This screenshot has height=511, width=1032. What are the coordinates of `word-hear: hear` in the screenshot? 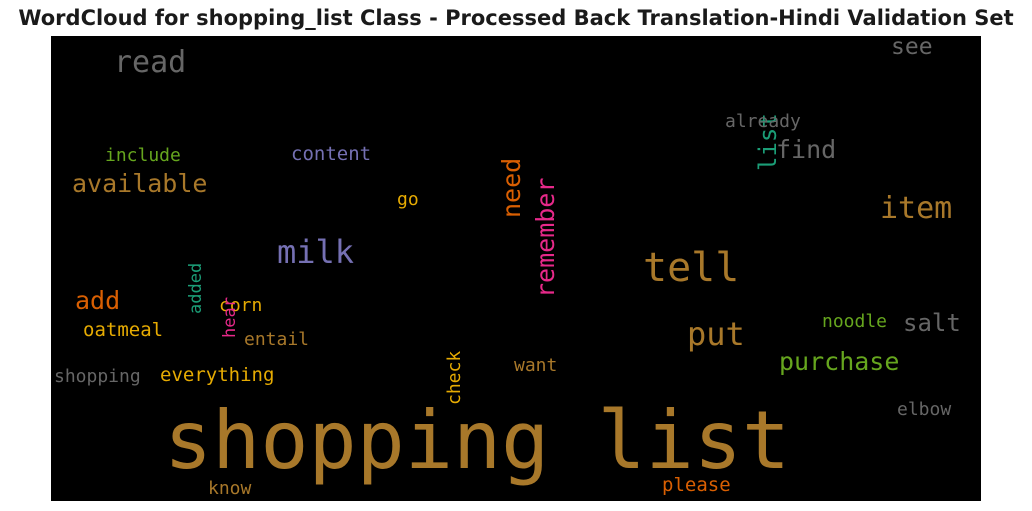 It's located at (230, 317).